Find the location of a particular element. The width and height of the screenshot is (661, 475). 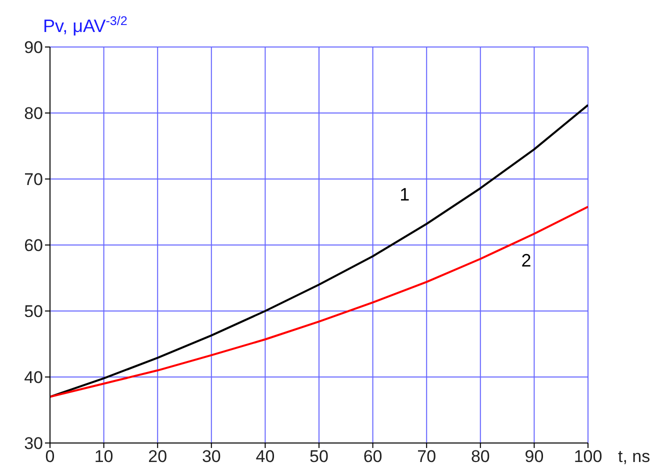

x-tick-label: 70 is located at coordinates (426, 456).